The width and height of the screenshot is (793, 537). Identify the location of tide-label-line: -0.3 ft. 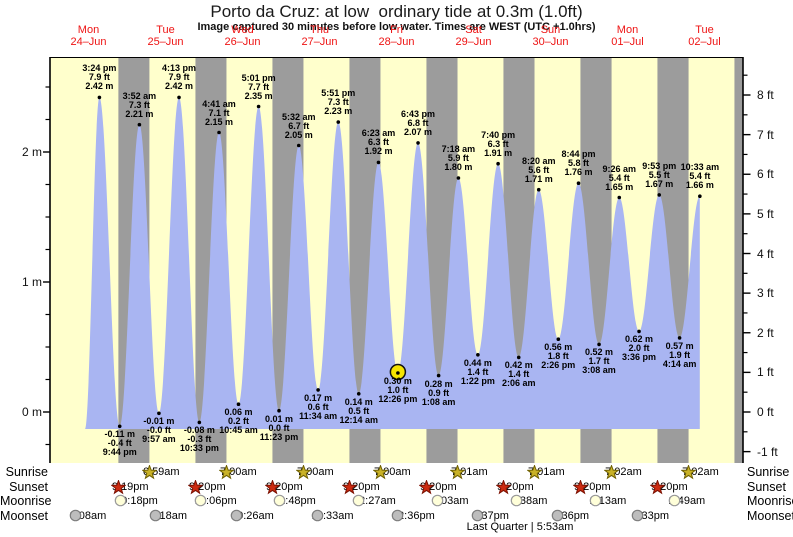
(199, 439).